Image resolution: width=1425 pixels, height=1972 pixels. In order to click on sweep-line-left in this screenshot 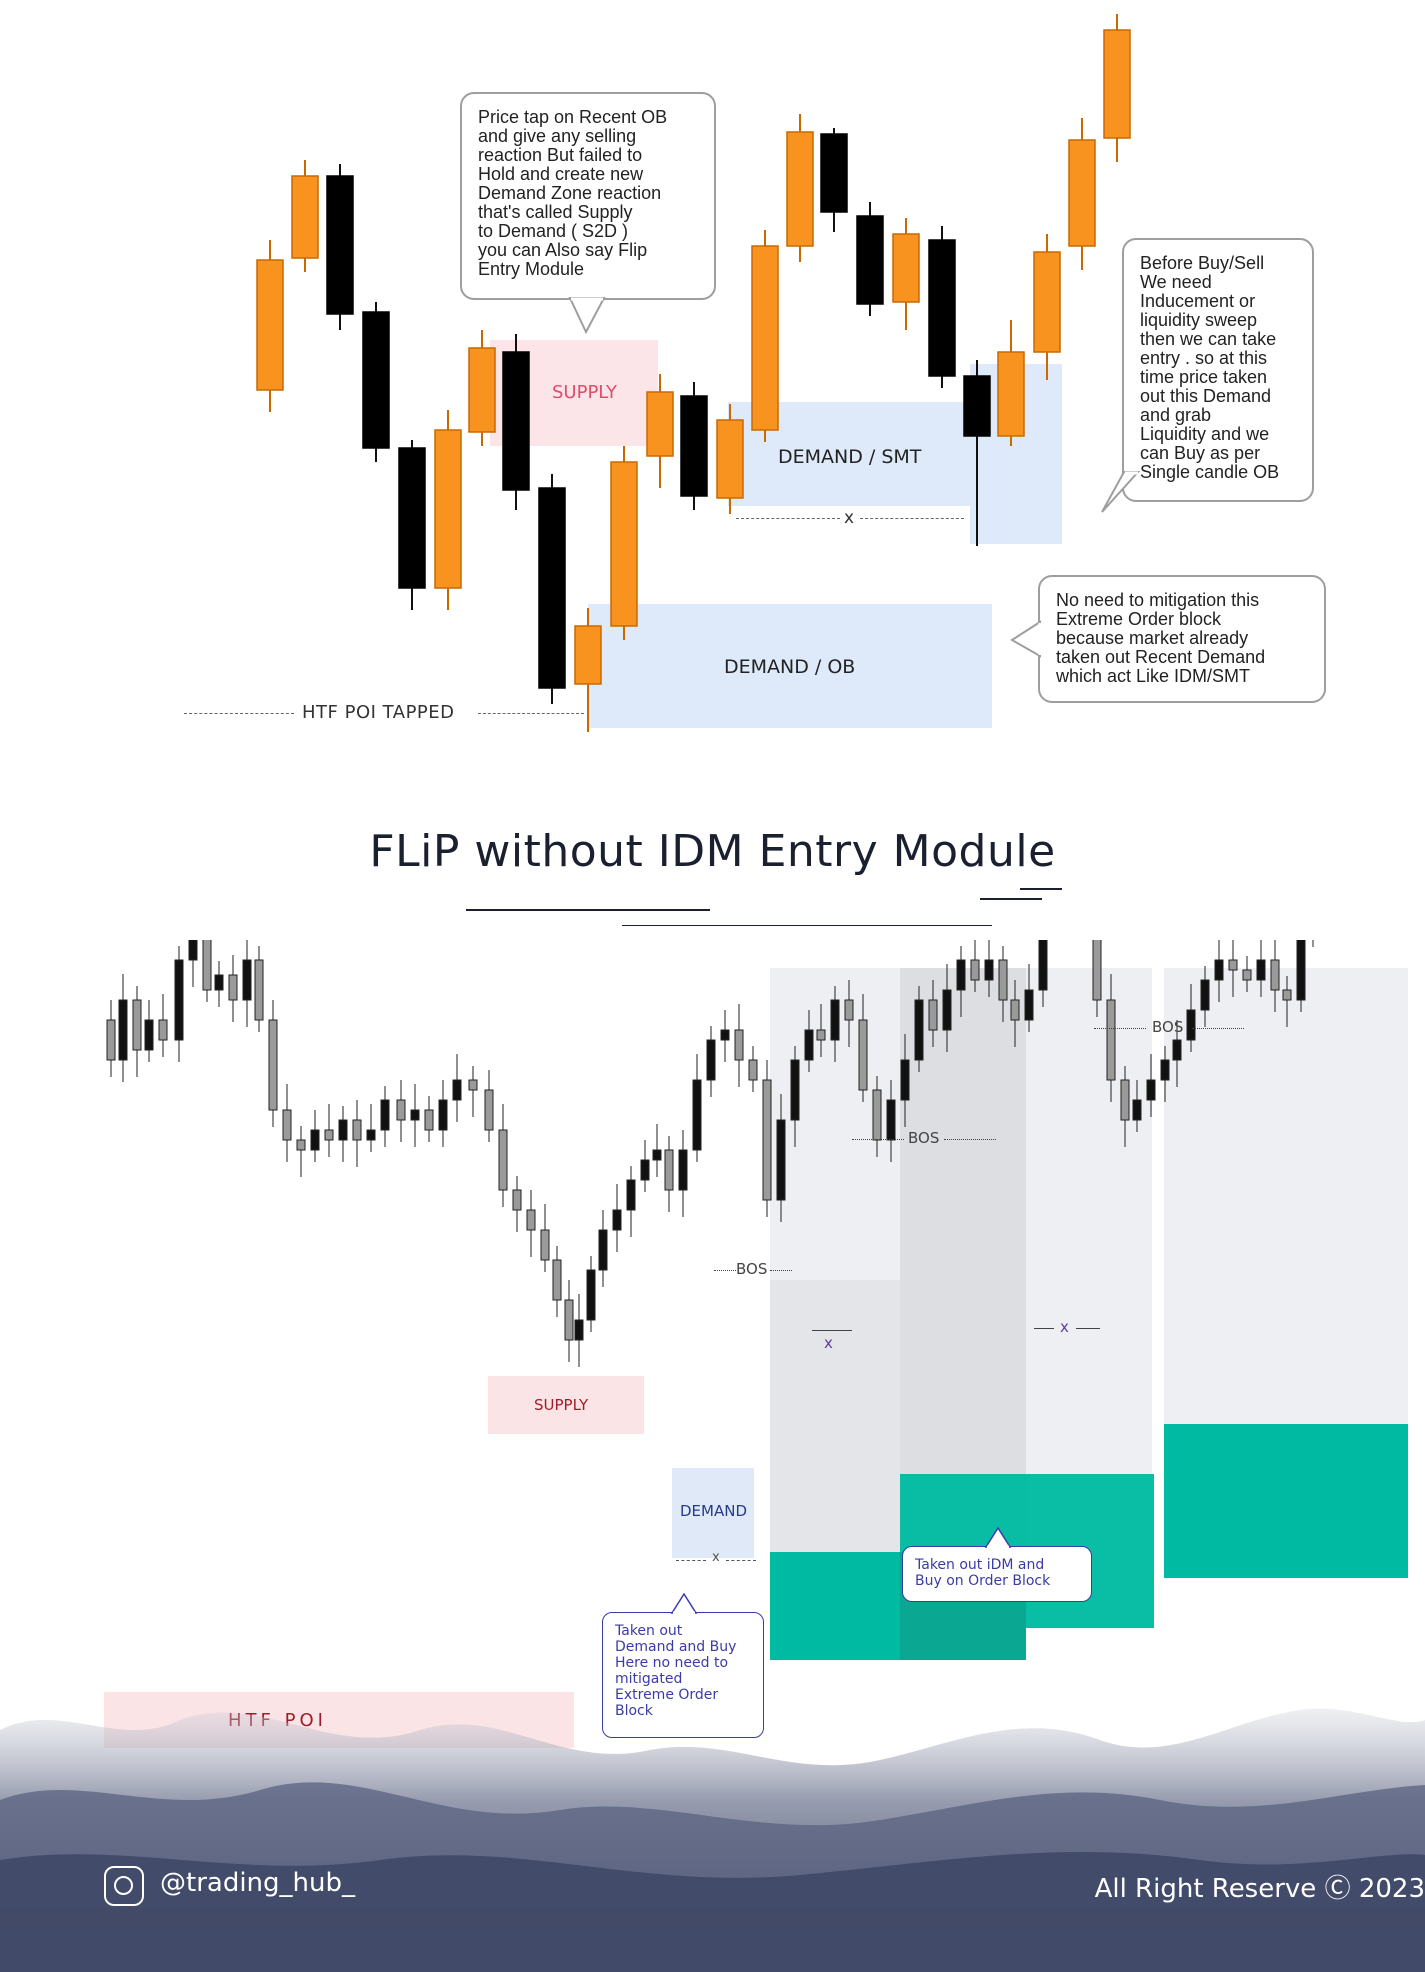, I will do `click(788, 518)`.